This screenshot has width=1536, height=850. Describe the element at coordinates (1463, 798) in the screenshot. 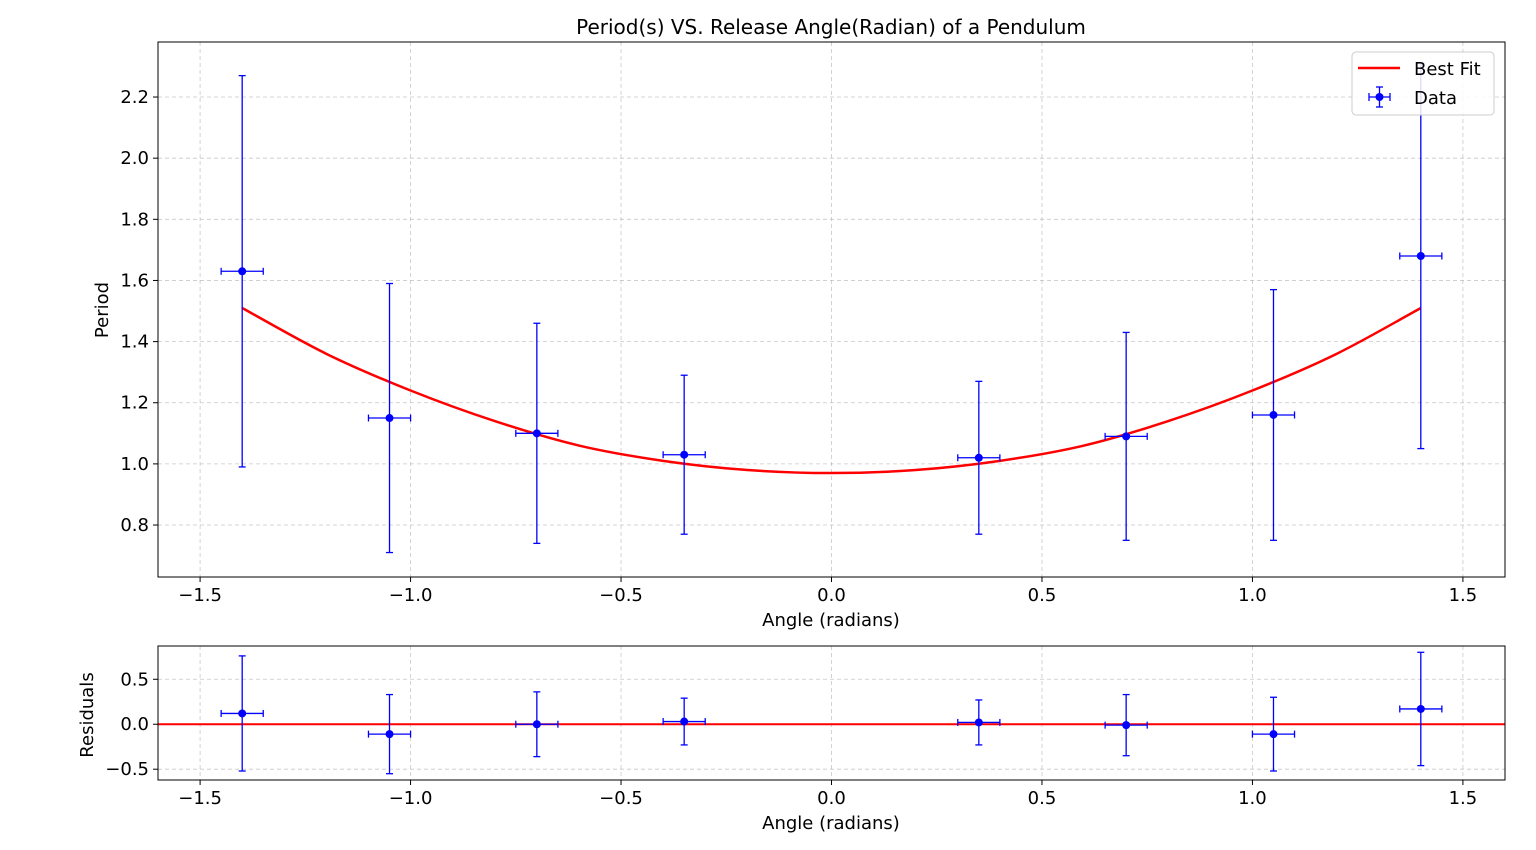

I see `resid-x-tick-label: 1.5` at that location.